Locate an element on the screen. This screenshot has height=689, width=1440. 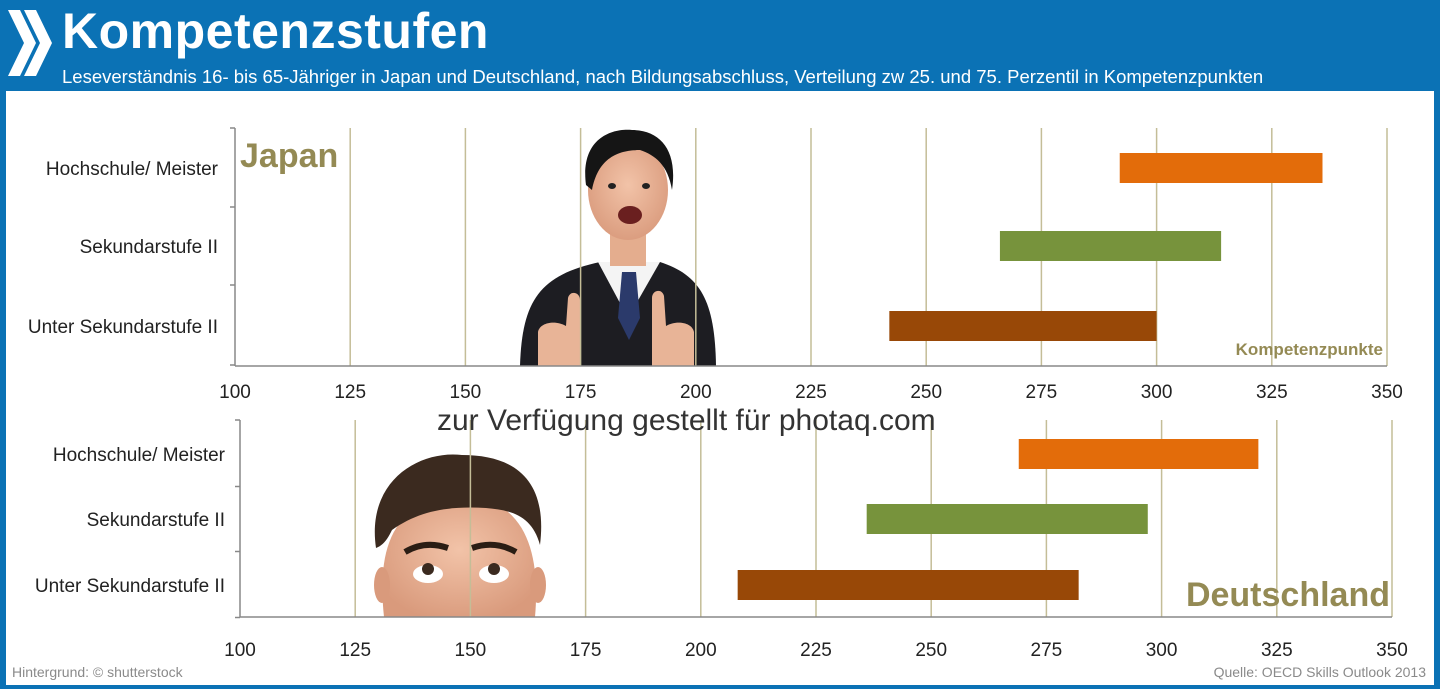
x-axis-label: Kompetenzpunkte is located at coordinates (1309, 349).